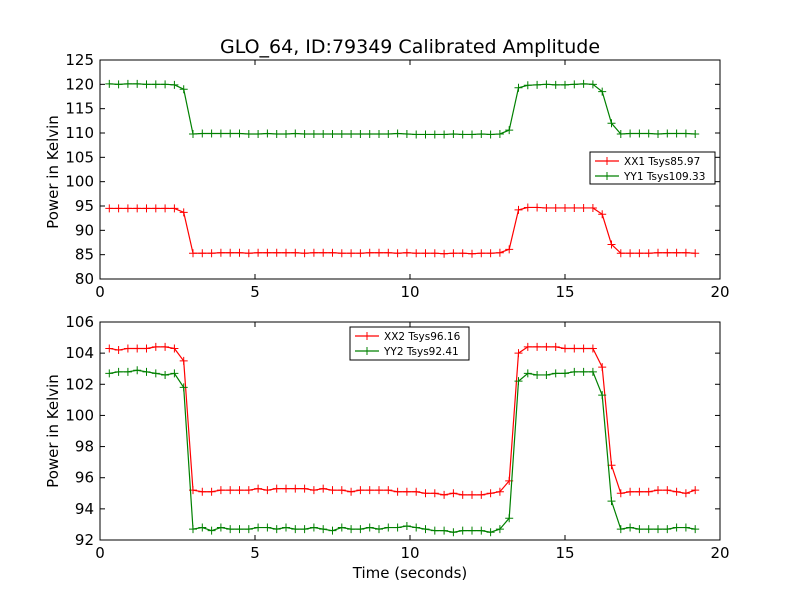 The width and height of the screenshot is (800, 604). What do you see at coordinates (422, 337) in the screenshot?
I see `bottom-legend-label-1: XX2 Tsys96.16` at bounding box center [422, 337].